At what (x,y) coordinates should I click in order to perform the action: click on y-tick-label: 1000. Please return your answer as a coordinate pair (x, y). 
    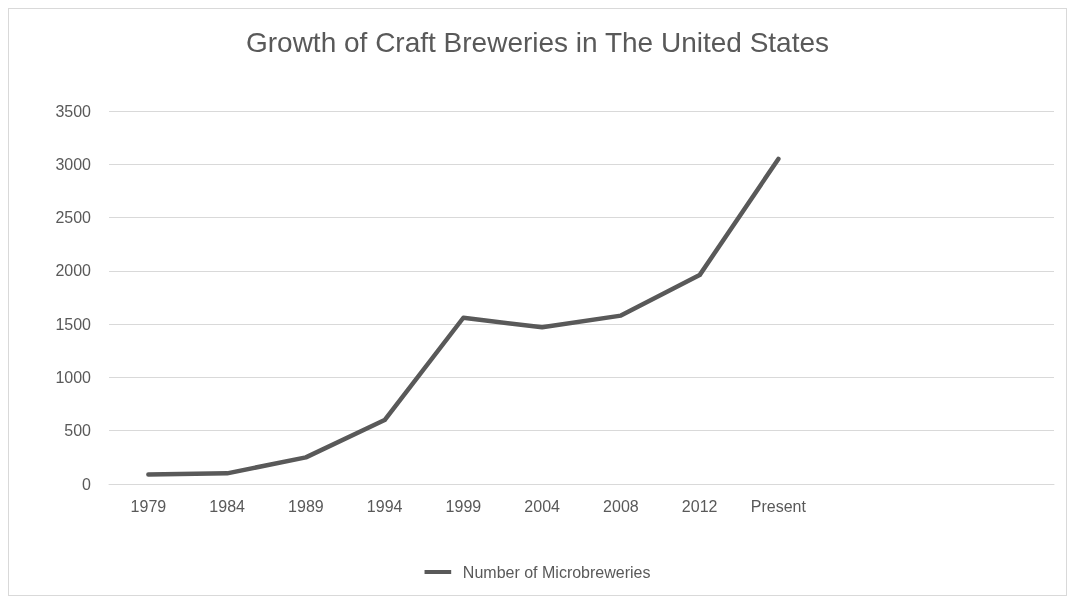
    Looking at the image, I should click on (73, 377).